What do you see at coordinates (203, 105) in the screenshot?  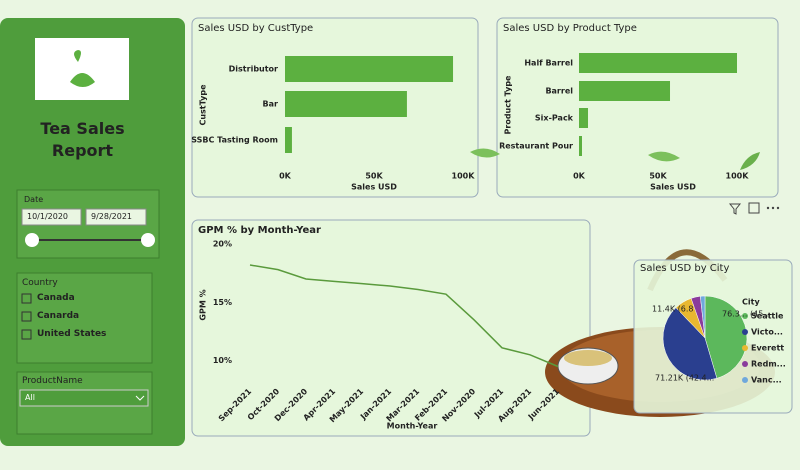 I see `y-axis-label: CustType` at bounding box center [203, 105].